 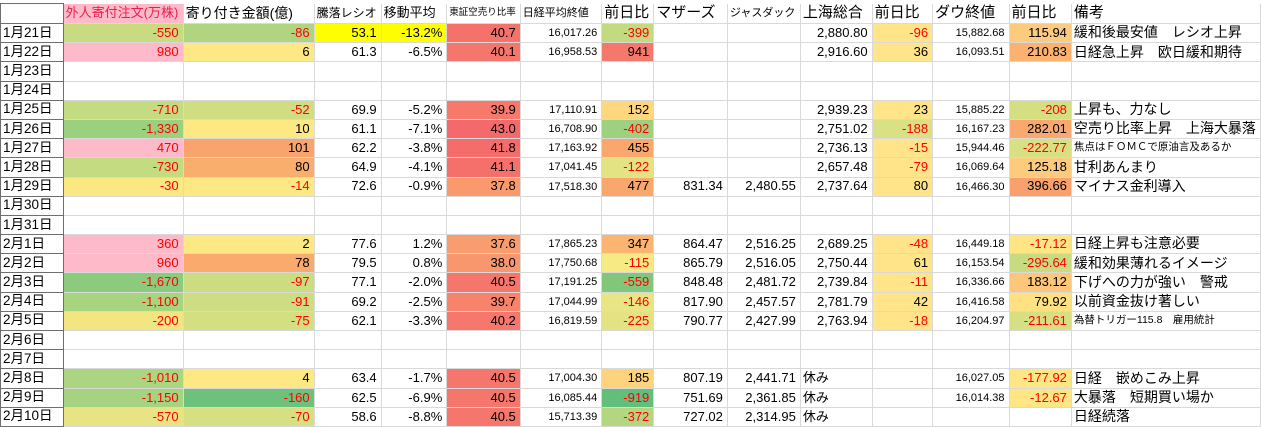 What do you see at coordinates (249, 129) in the screenshot?
I see `cell-opening: 10` at bounding box center [249, 129].